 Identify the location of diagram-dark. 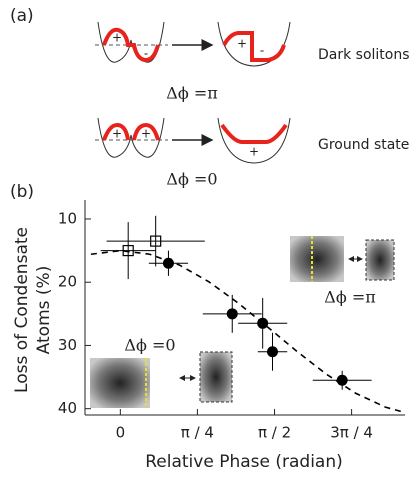
(193, 44).